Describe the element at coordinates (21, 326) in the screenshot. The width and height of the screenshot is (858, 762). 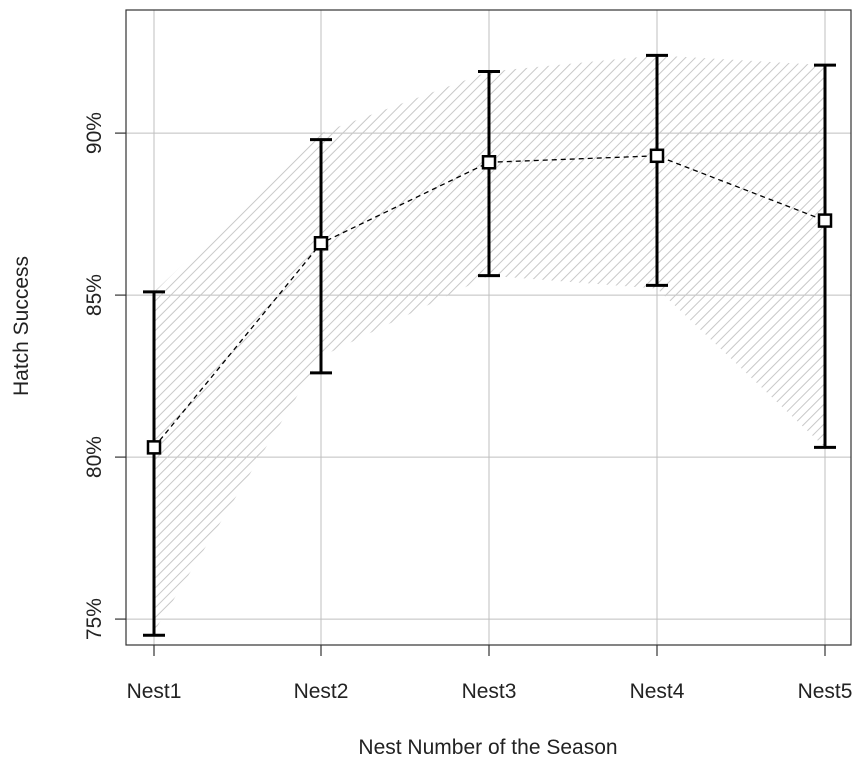
I see `y-axis-title: Hatch Success` at that location.